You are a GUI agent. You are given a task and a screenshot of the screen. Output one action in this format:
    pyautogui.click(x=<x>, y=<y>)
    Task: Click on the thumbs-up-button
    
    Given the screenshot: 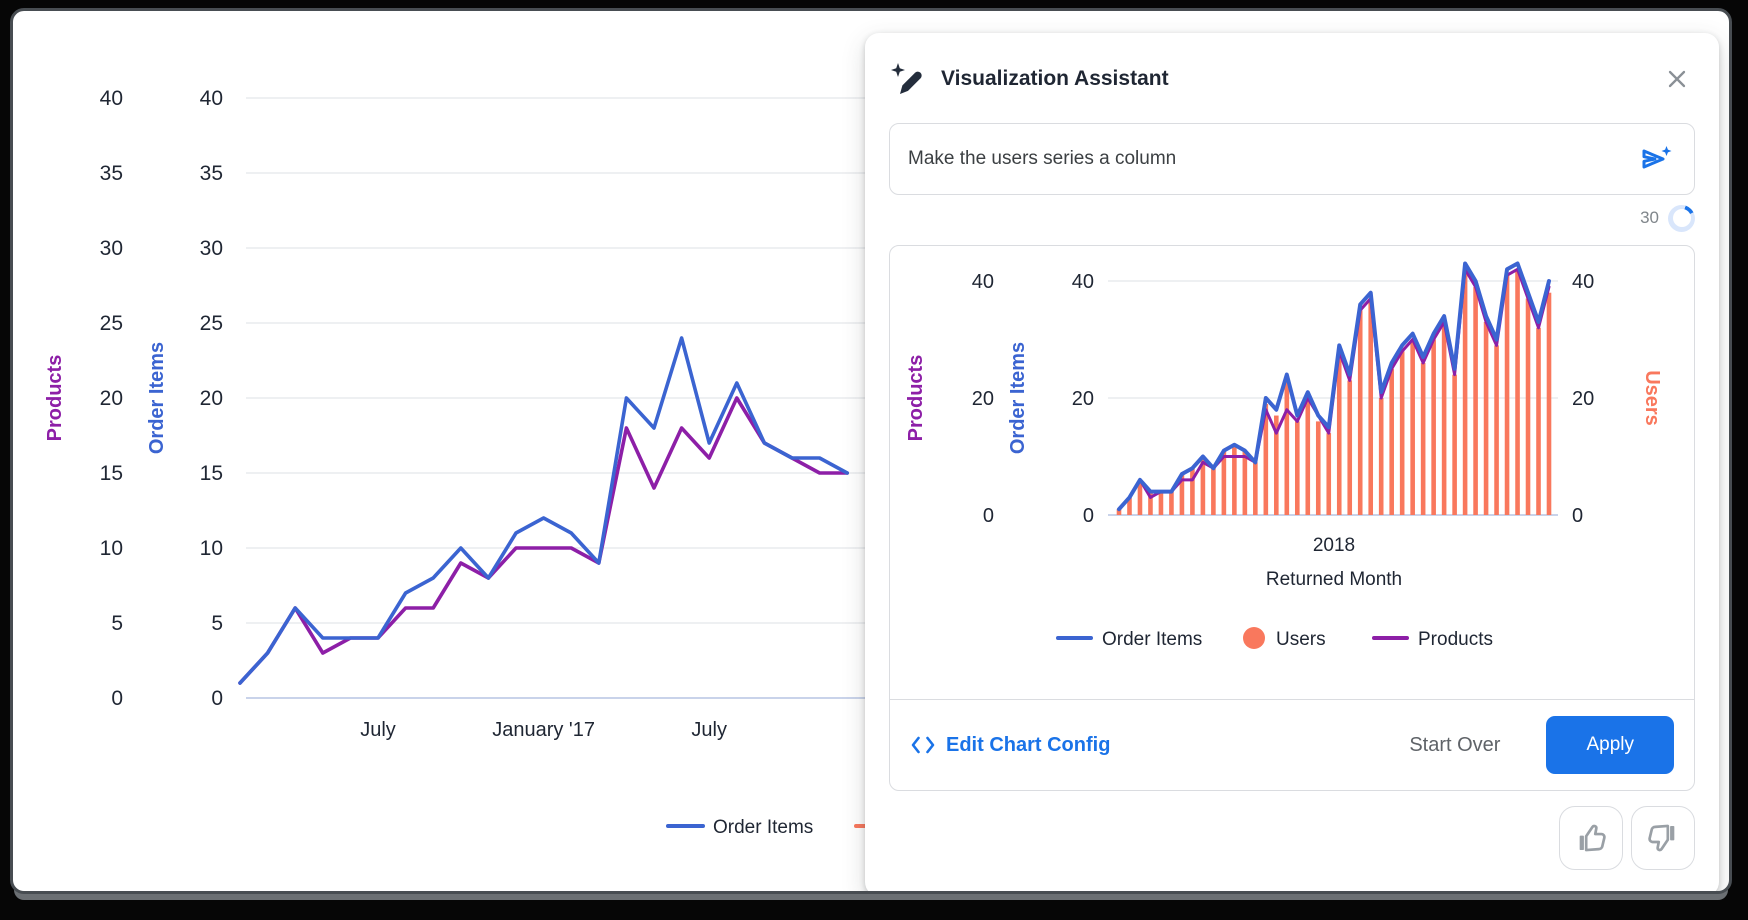 What is the action you would take?
    pyautogui.click(x=1591, y=838)
    